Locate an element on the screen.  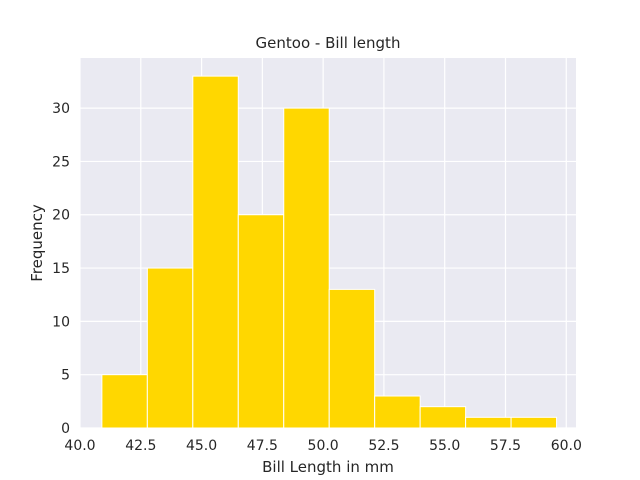
x-tick-label: 47.5 is located at coordinates (262, 446).